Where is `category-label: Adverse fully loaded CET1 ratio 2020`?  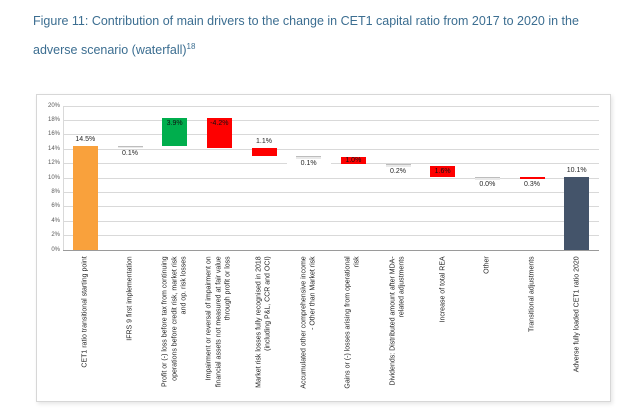
category-label: Adverse fully loaded CET1 ratio 2020 is located at coordinates (576, 313).